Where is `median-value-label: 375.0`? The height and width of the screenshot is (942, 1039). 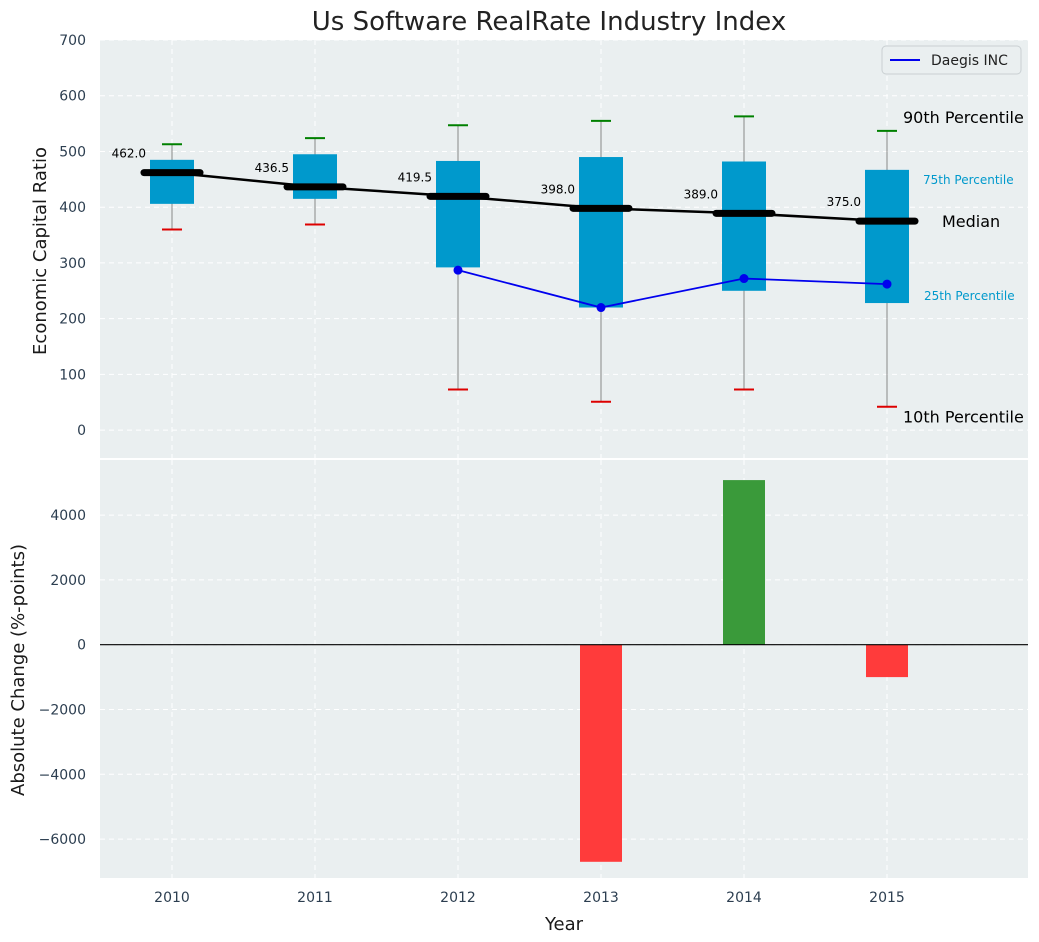
median-value-label: 375.0 is located at coordinates (844, 202).